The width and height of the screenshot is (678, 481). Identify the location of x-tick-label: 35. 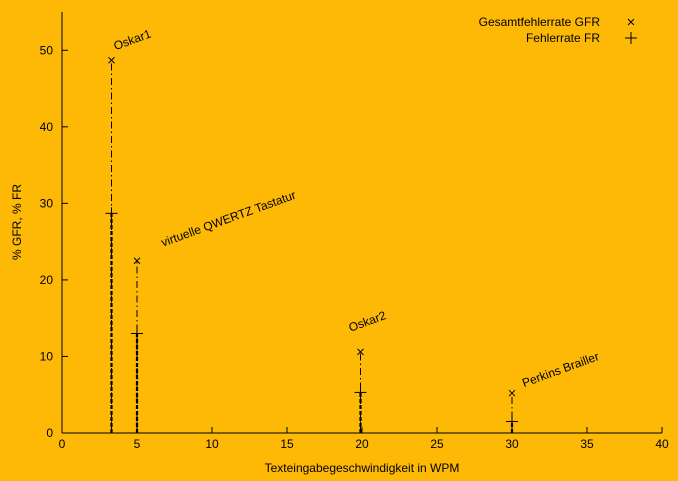
(587, 444).